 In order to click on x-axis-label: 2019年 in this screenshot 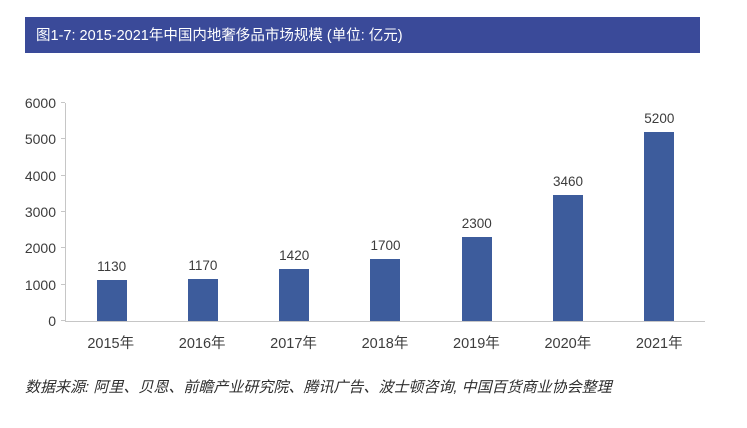, I will do `click(476, 344)`.